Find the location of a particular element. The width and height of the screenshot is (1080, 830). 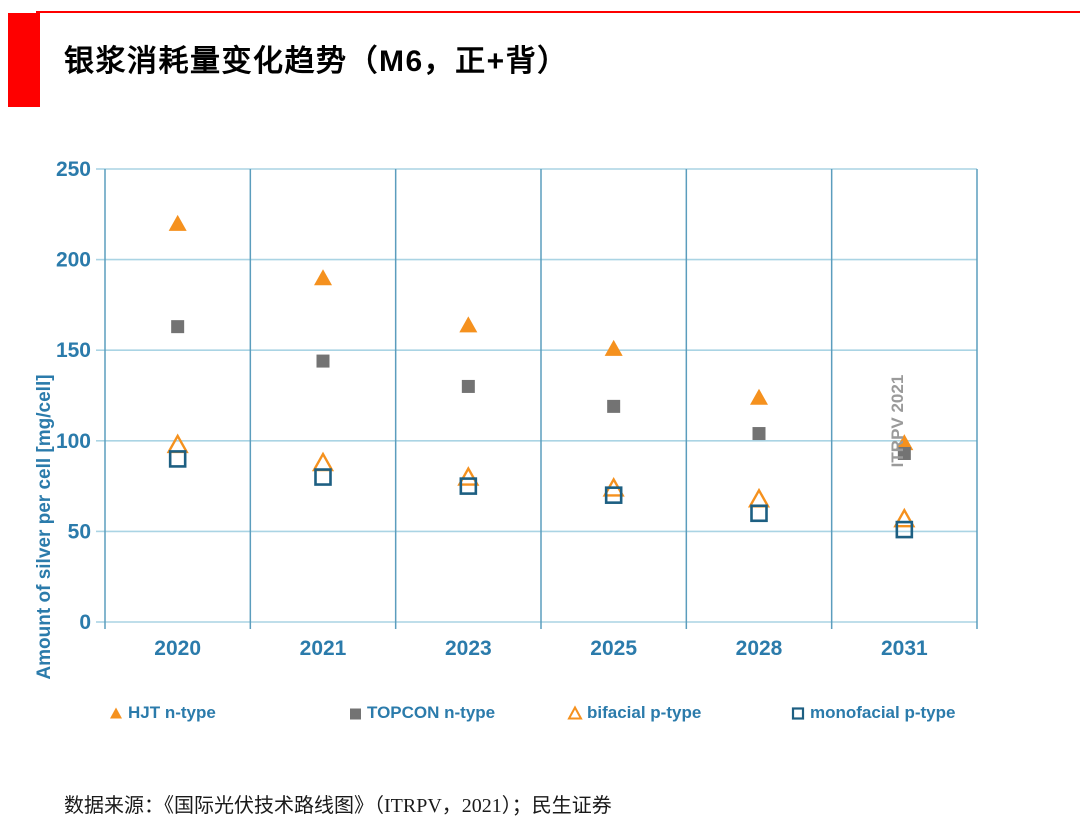

legend-label: monofacial p-type is located at coordinates (883, 712).